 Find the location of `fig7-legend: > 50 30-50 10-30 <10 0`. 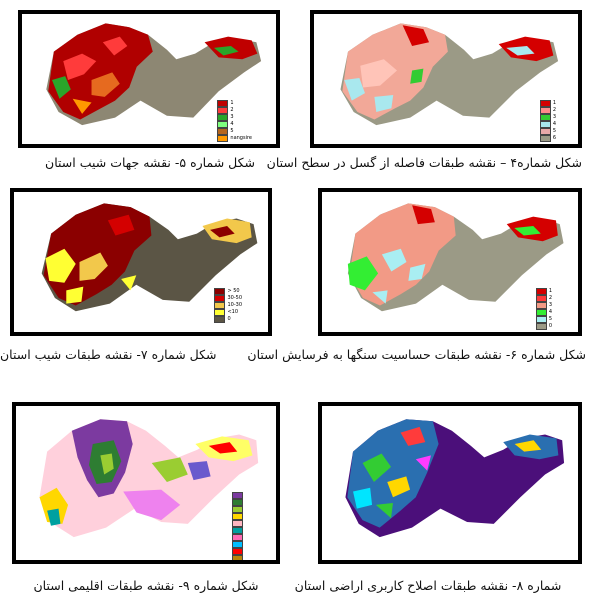

fig7-legend: > 50 30-50 10-30 <10 0 is located at coordinates (228, 305).